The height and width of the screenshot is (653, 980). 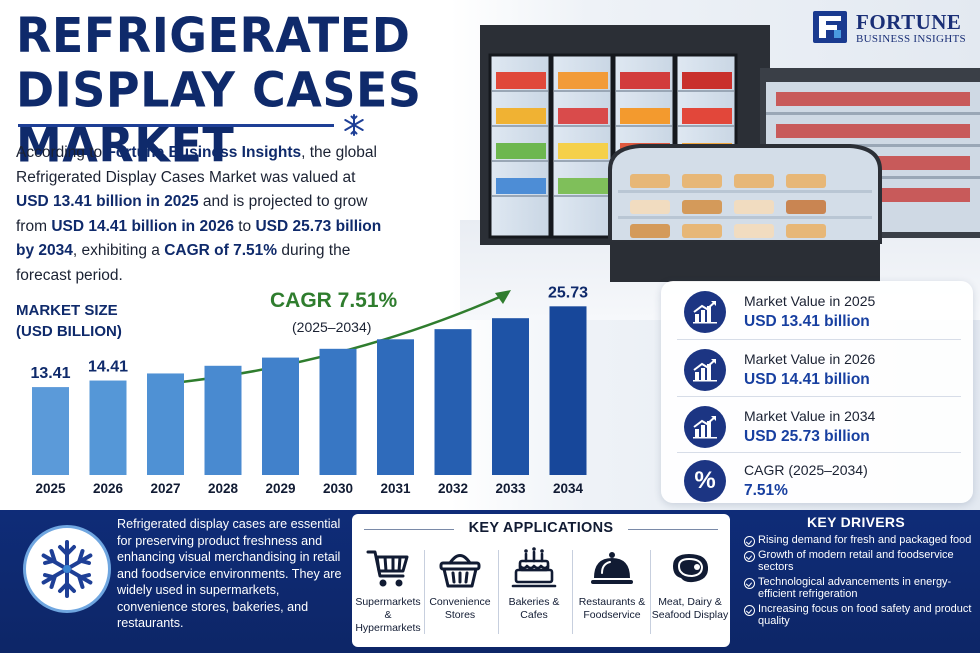 I want to click on application-label: Supermarkets & Hypermarkets, so click(x=388, y=615).